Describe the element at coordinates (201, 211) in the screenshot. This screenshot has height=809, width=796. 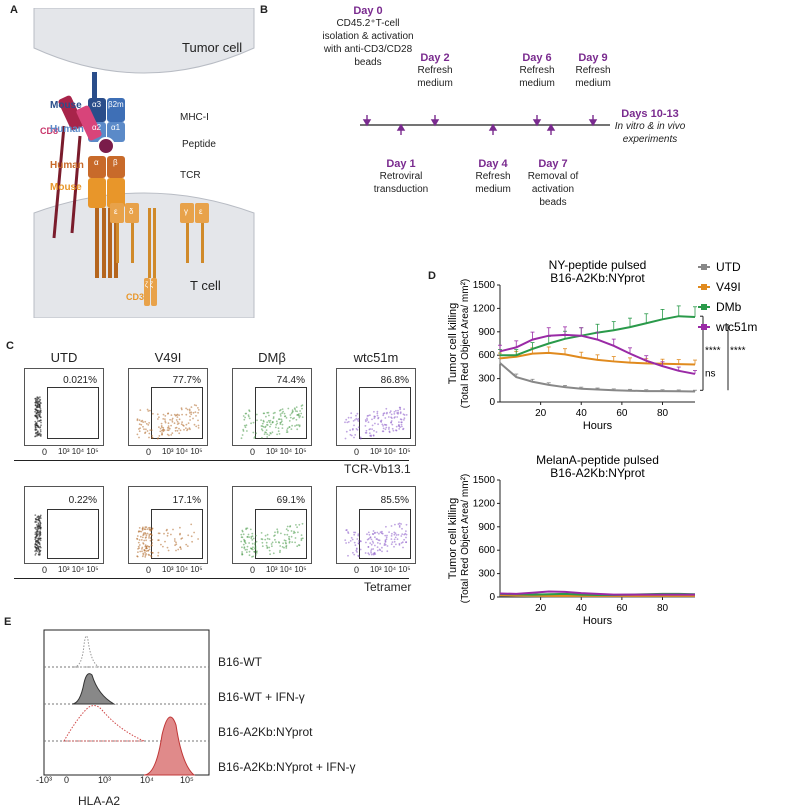
I see `epsilon2-label: ε` at that location.